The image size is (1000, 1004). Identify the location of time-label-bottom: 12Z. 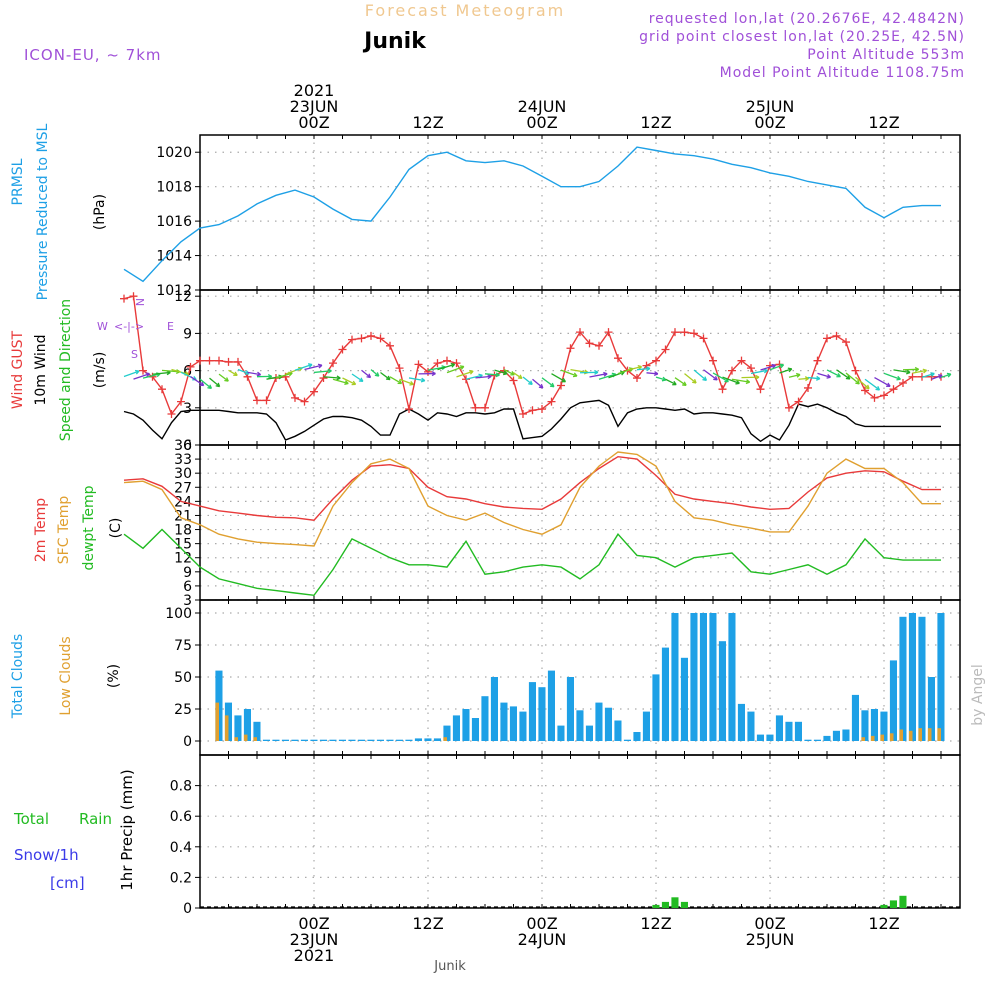
(655, 923).